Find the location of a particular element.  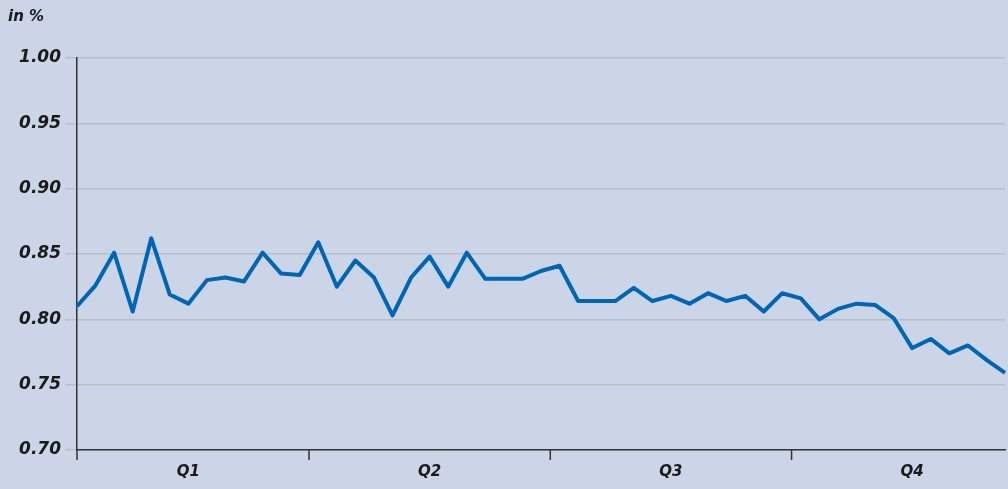

x-tick-label: Q3 is located at coordinates (671, 470).